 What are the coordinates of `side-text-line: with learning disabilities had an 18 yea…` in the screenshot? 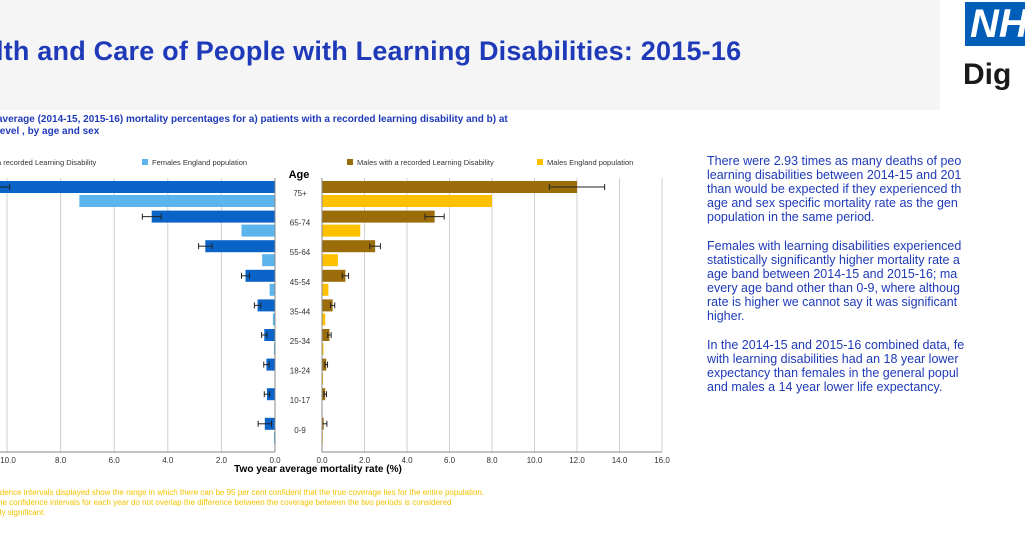 It's located at (833, 359).